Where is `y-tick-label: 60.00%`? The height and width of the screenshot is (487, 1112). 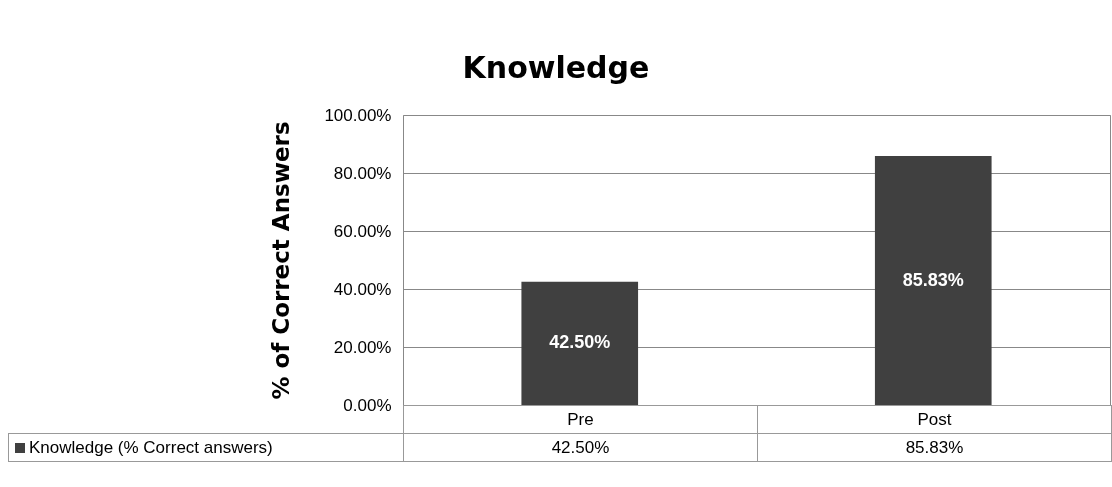 y-tick-label: 60.00% is located at coordinates (362, 231).